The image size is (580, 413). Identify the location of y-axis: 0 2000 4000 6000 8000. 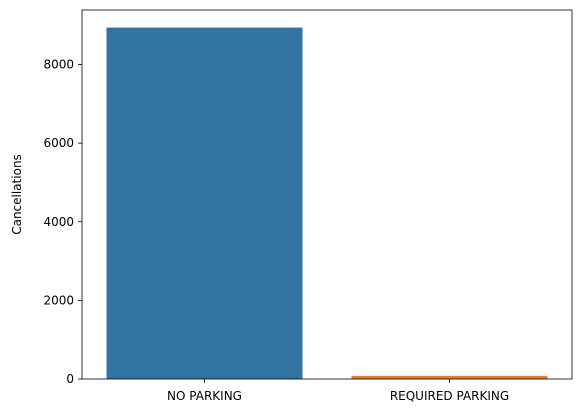
(62, 222).